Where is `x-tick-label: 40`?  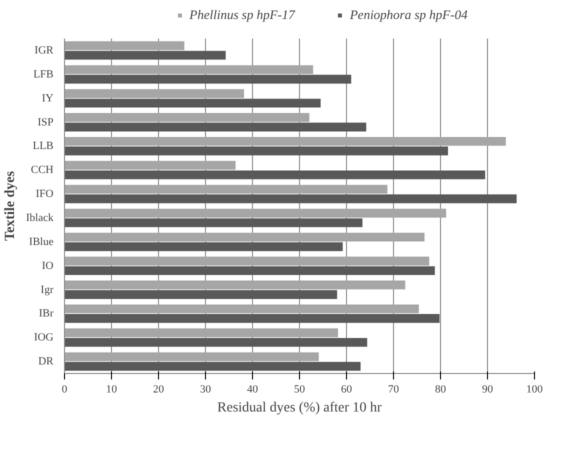
x-tick-label: 40 is located at coordinates (252, 390).